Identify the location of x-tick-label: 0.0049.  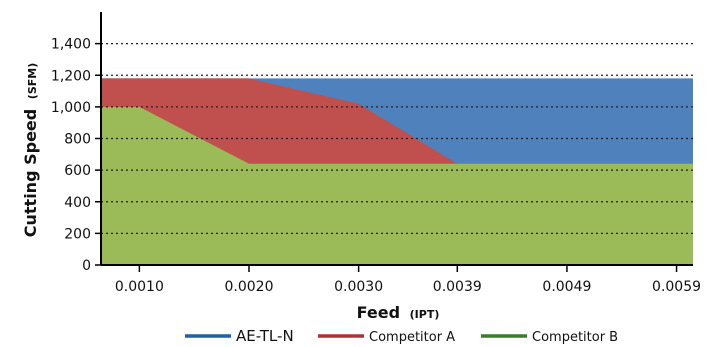
(566, 287).